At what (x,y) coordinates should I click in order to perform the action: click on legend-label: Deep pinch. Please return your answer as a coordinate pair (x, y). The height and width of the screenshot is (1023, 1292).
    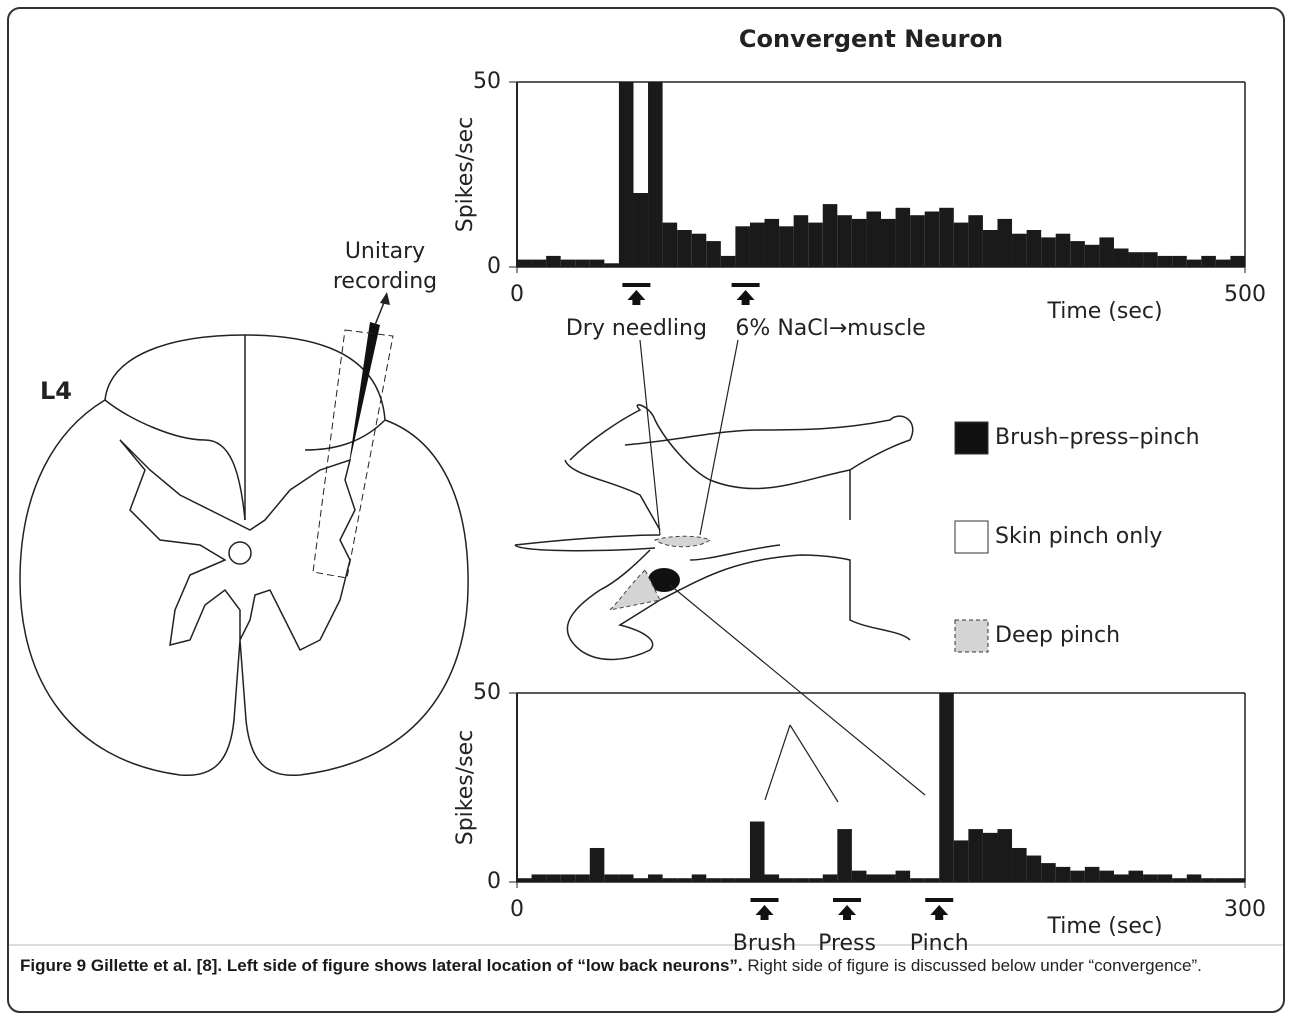
    Looking at the image, I should click on (1057, 635).